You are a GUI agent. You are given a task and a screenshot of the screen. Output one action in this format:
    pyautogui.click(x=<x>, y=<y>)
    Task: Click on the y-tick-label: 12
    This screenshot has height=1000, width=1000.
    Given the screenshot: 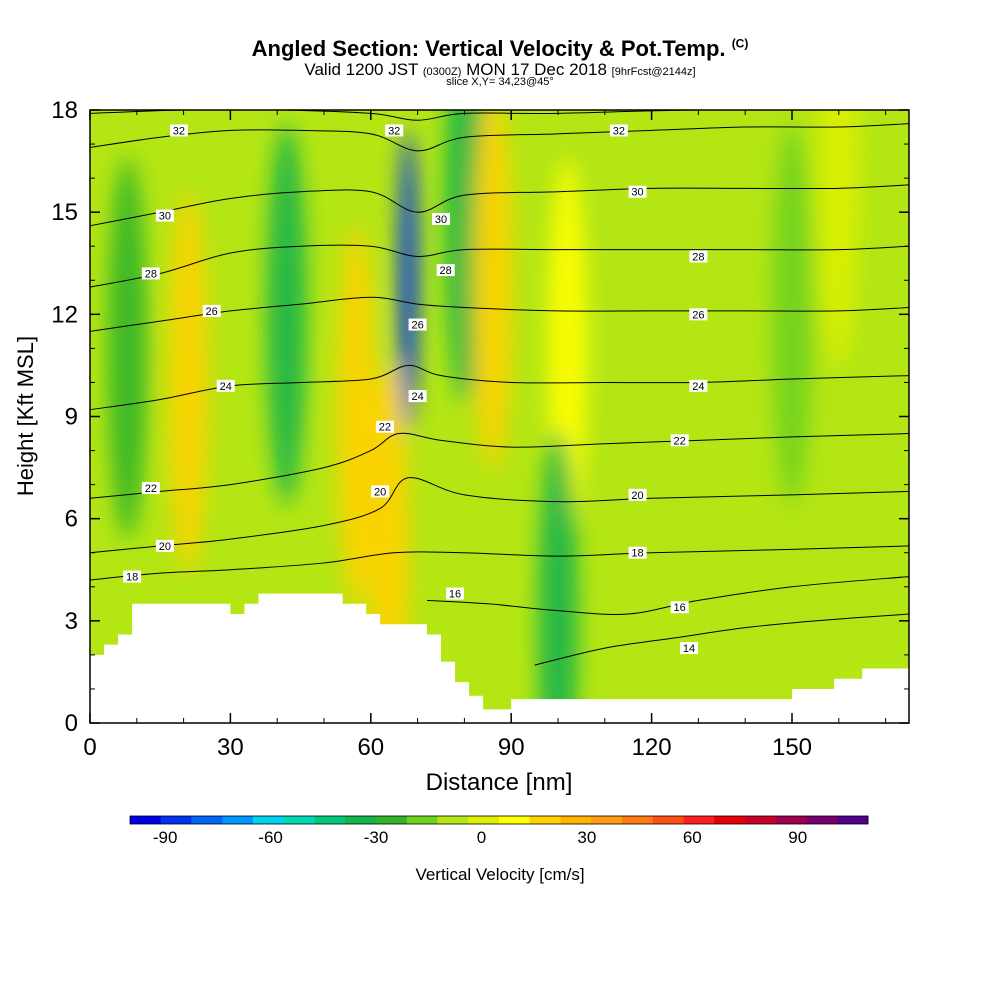 What is the action you would take?
    pyautogui.click(x=64, y=314)
    